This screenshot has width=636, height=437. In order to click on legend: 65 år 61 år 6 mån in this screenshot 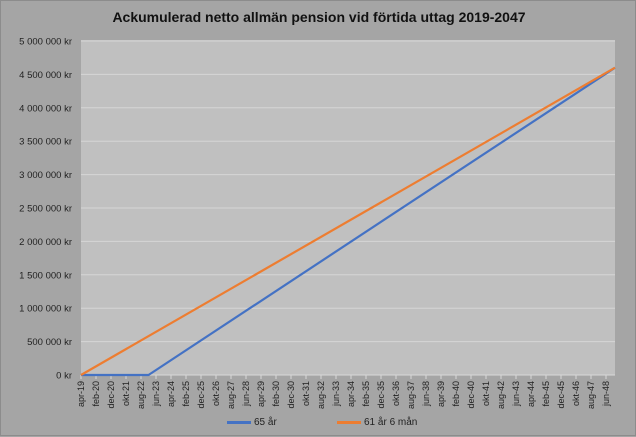, I will do `click(318, 425)`.